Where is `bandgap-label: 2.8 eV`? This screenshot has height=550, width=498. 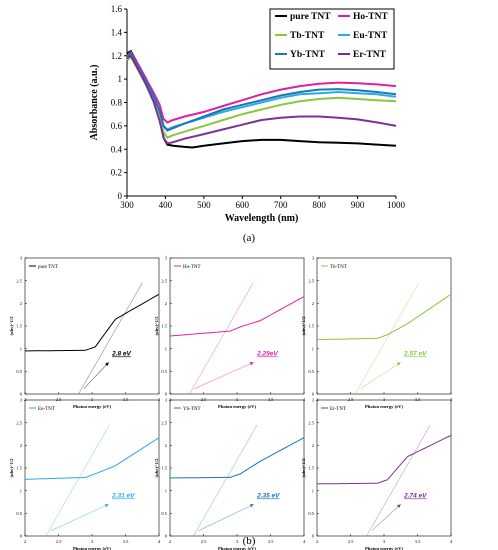
bandgap-label: 2.8 eV is located at coordinates (121, 353).